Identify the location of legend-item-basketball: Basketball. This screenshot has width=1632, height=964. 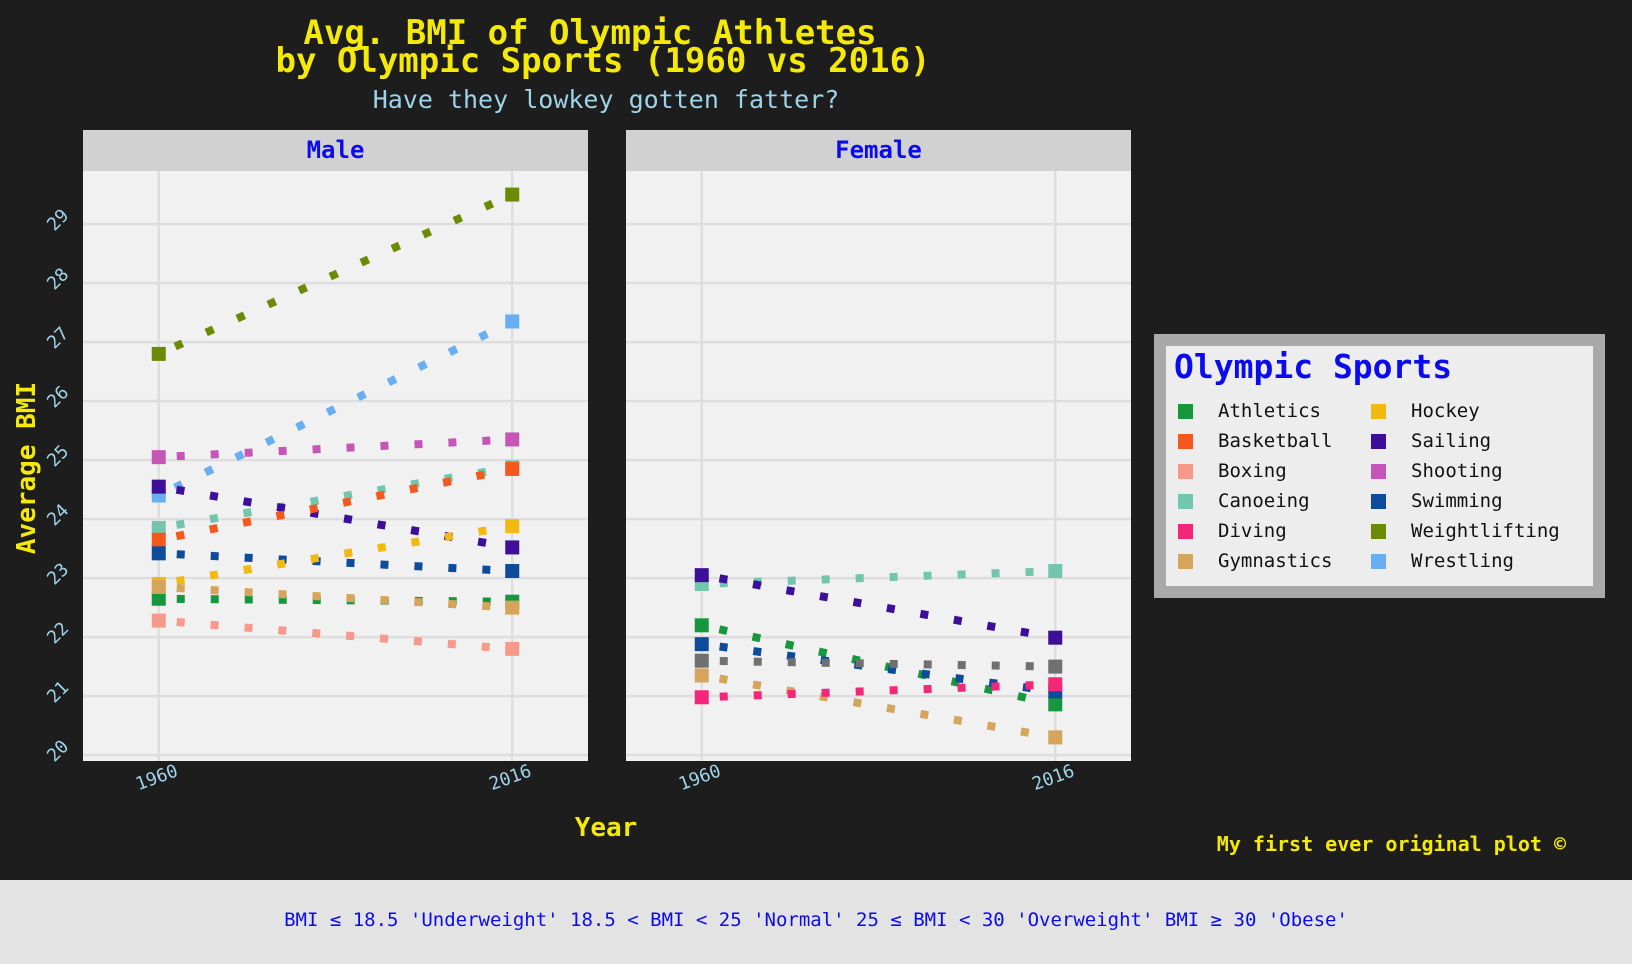
(1255, 441).